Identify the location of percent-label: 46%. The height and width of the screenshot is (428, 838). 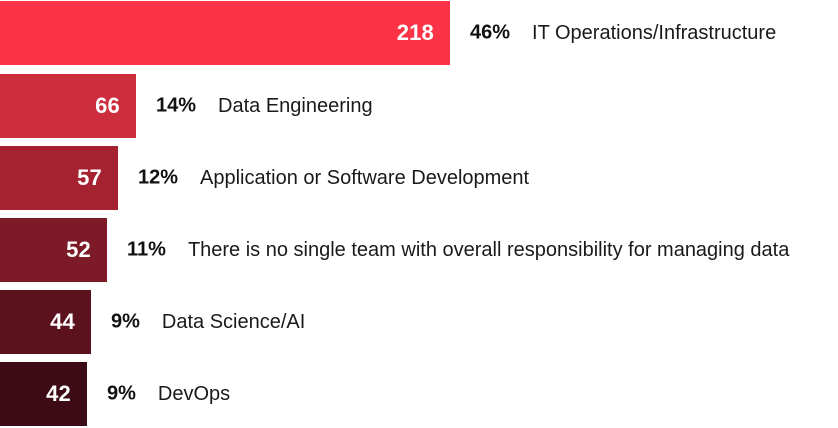
(490, 32).